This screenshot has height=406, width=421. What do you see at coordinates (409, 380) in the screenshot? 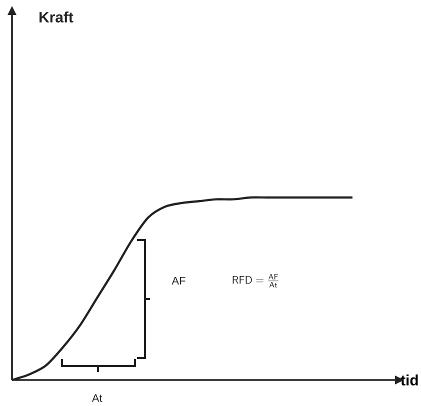
I see `x-axis-title: tid` at bounding box center [409, 380].